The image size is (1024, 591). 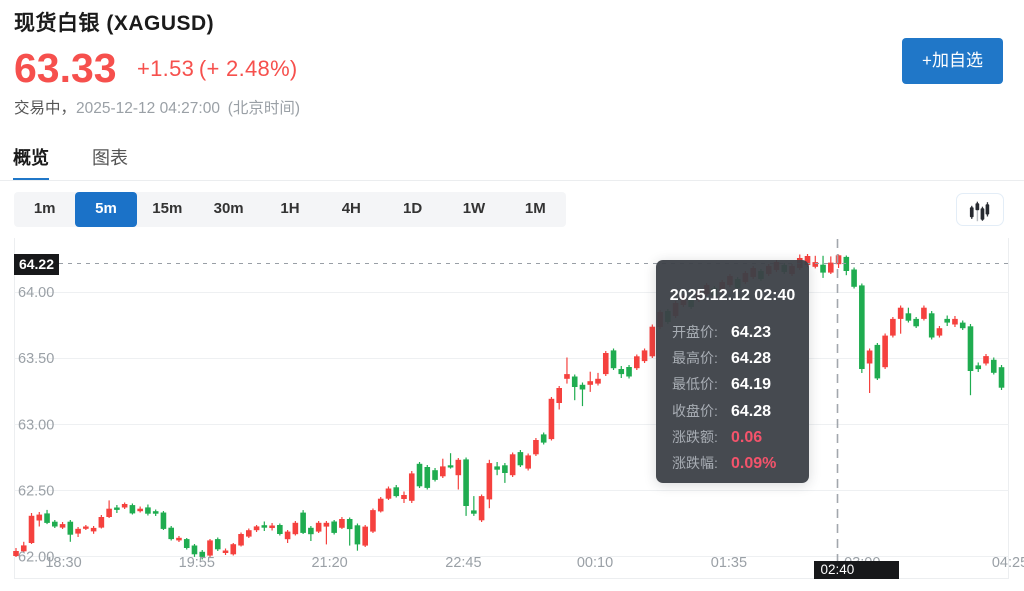 I want to click on svg-text: 22:45, so click(x=463, y=563).